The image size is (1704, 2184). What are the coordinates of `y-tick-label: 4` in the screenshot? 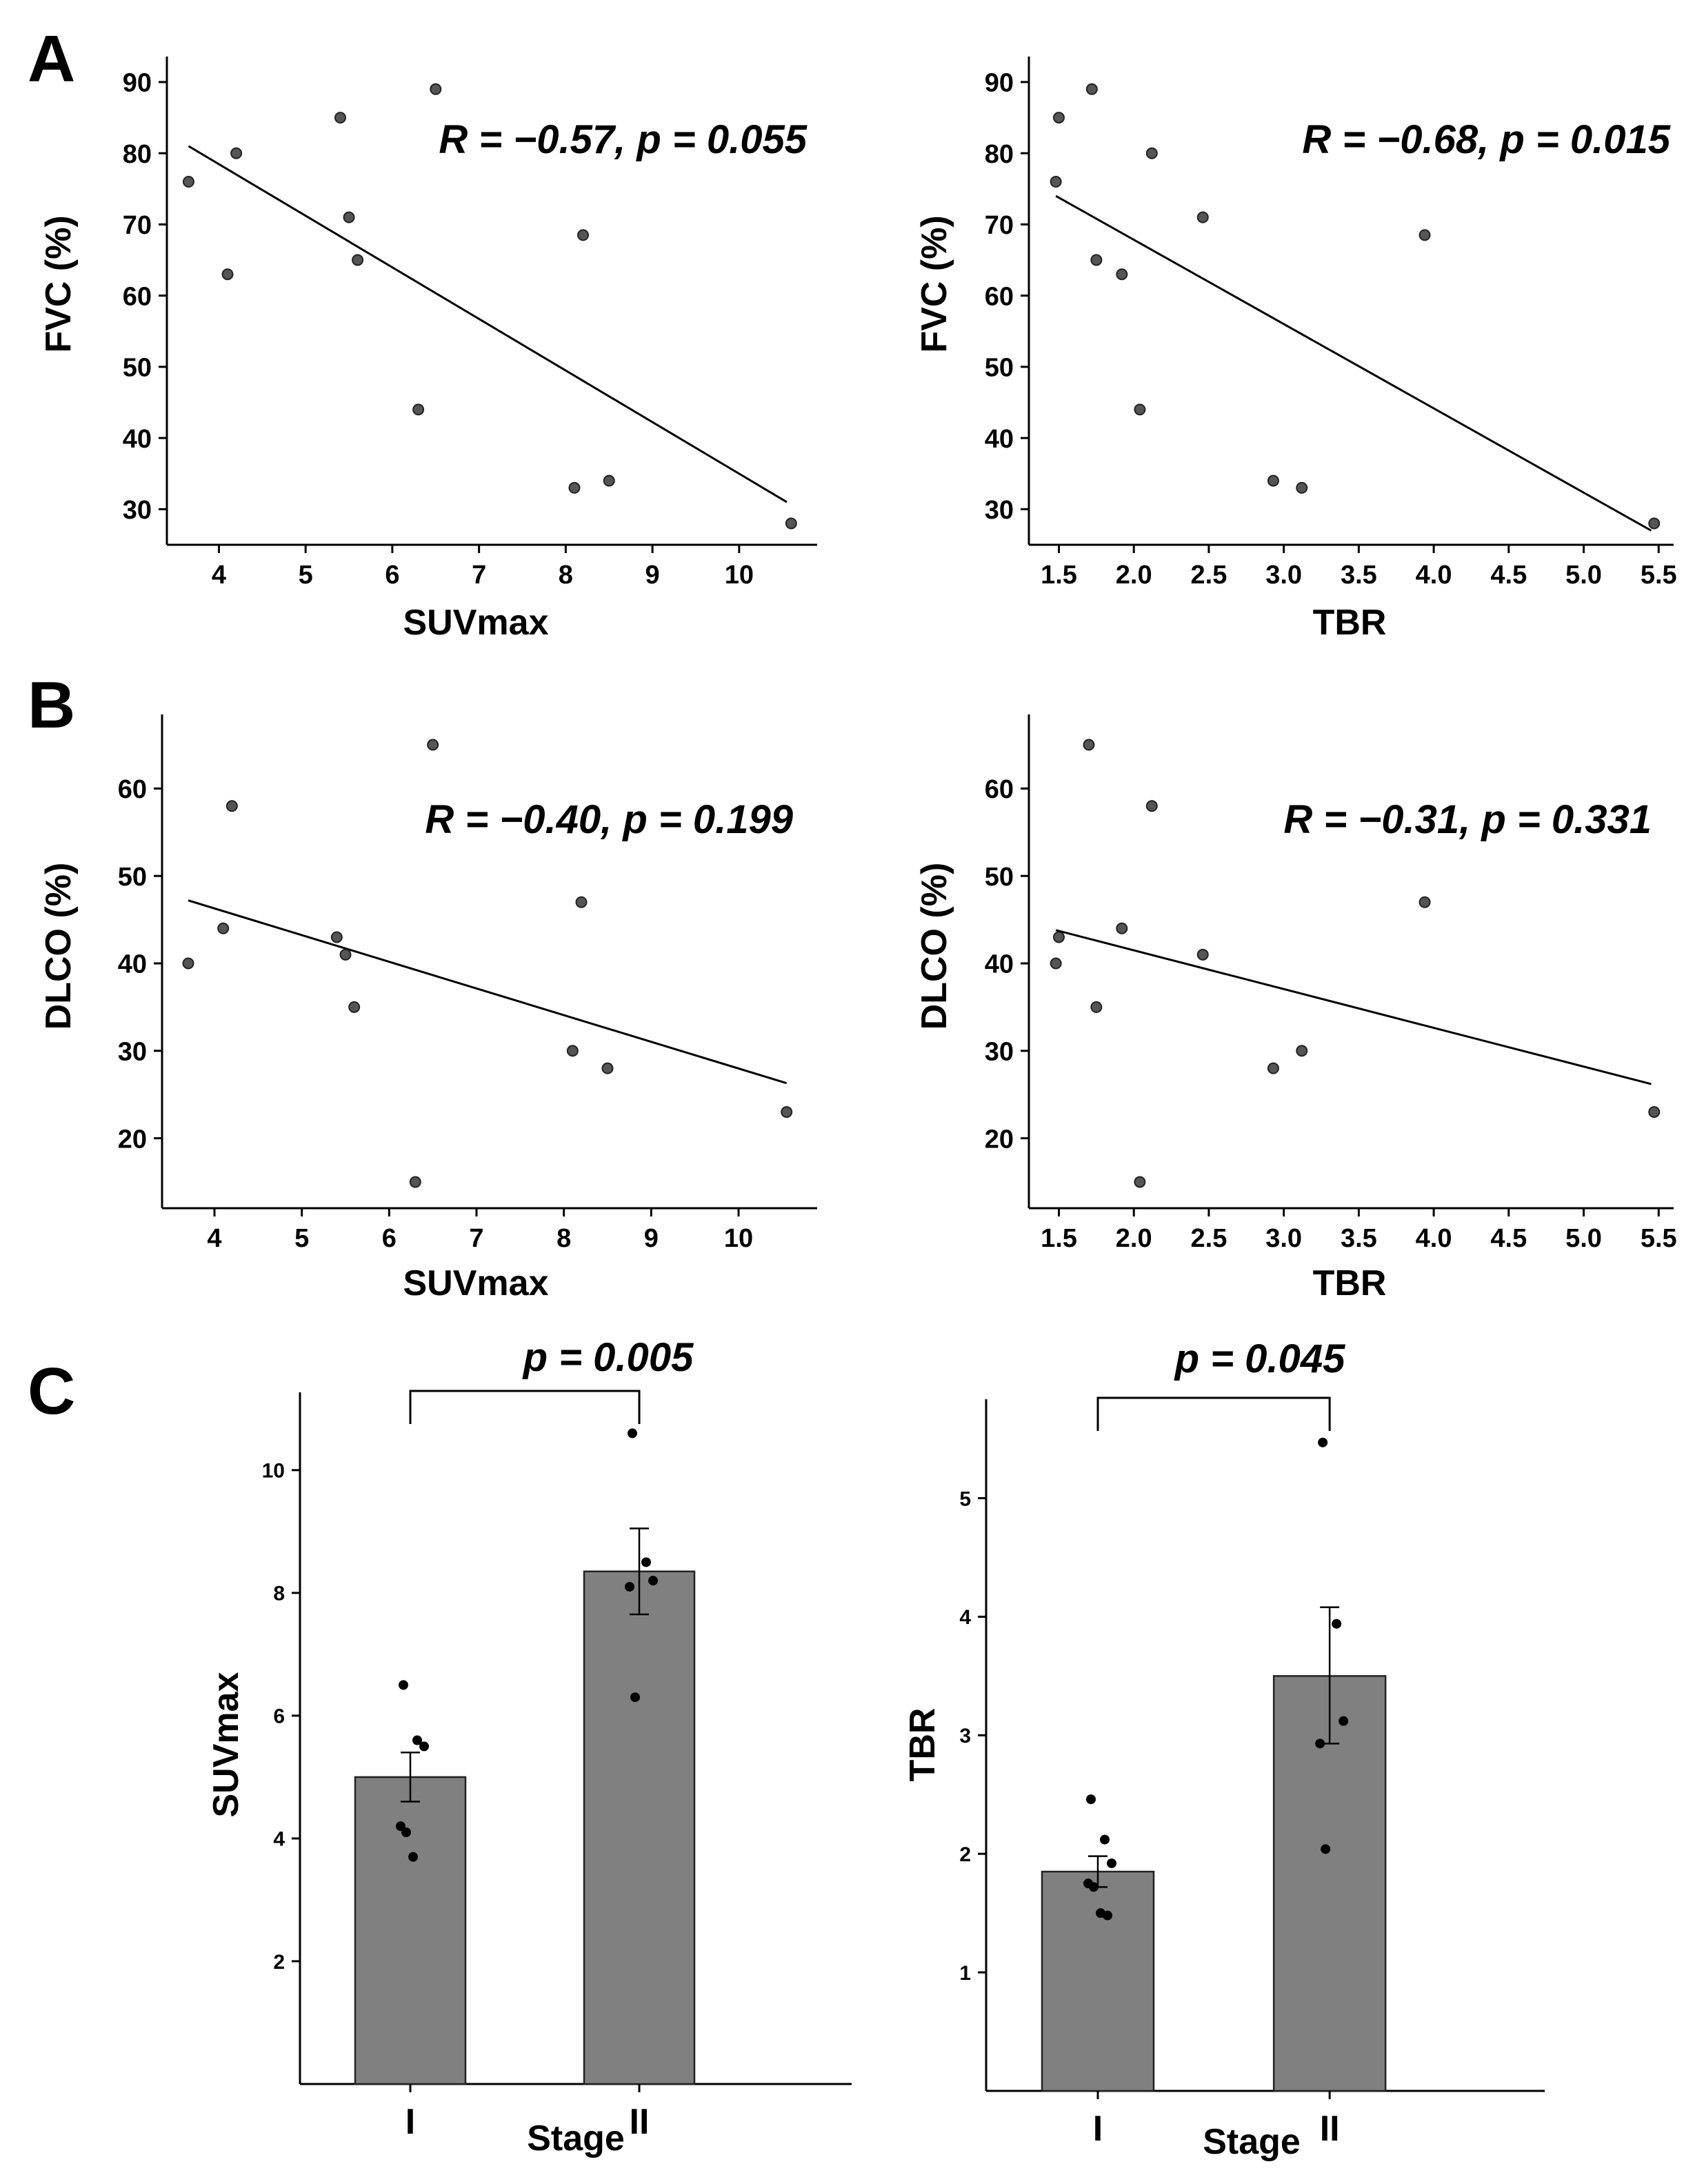 It's located at (965, 1617).